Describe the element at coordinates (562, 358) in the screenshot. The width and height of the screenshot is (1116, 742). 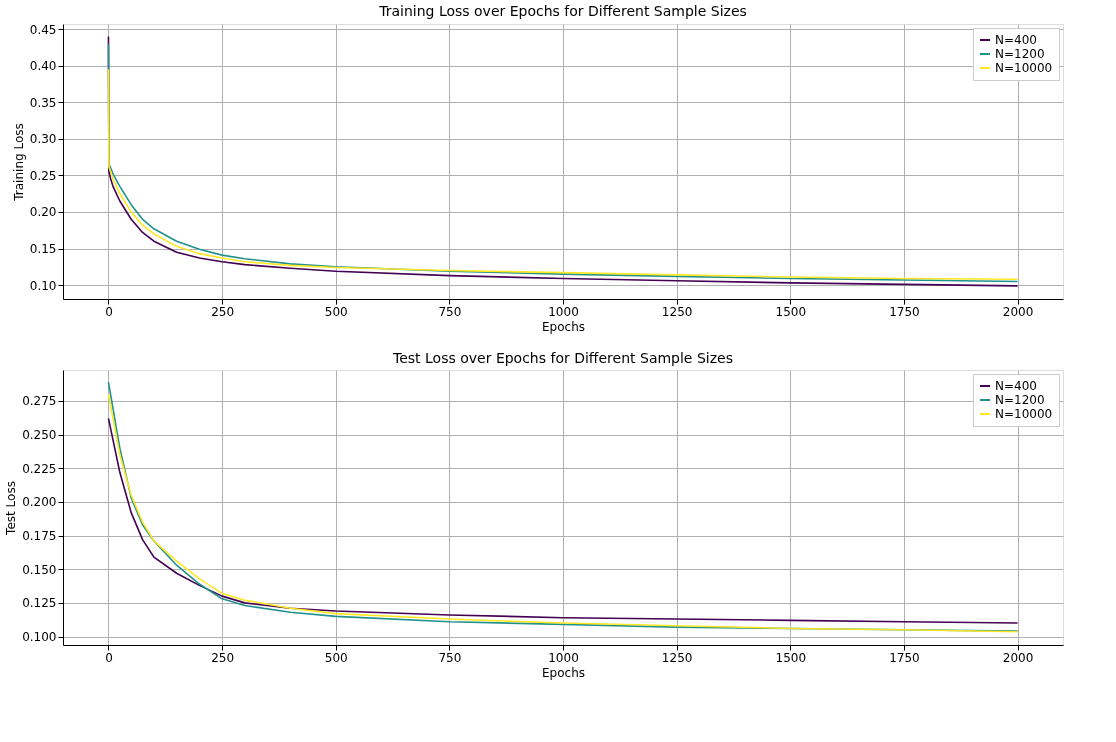
I see `chart-title: Test Loss over Epochs for Different Sample Sizes` at that location.